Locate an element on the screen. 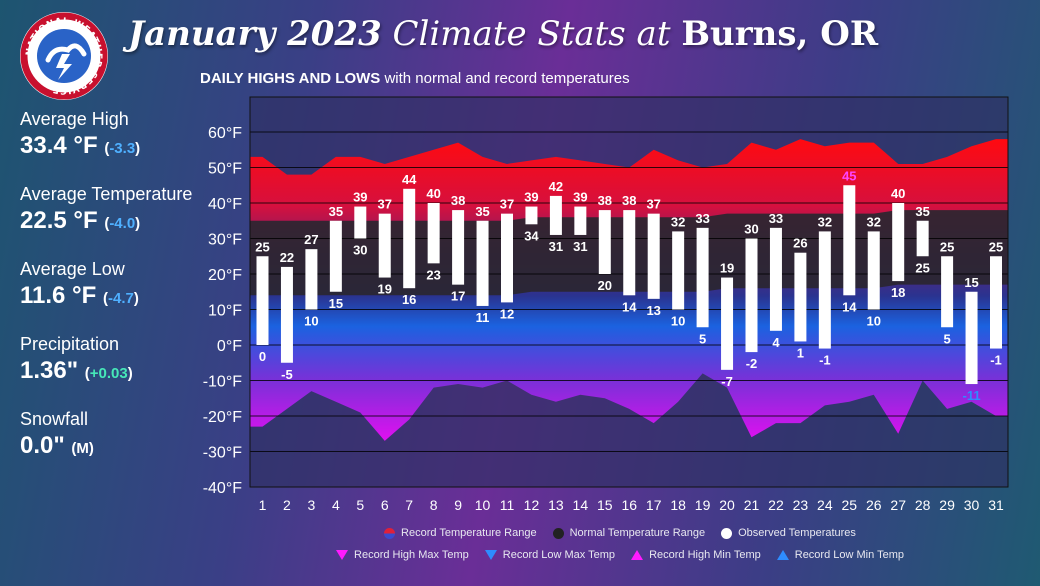 The height and width of the screenshot is (586, 1040). y-tick-label: 30°F is located at coordinates (225, 240).